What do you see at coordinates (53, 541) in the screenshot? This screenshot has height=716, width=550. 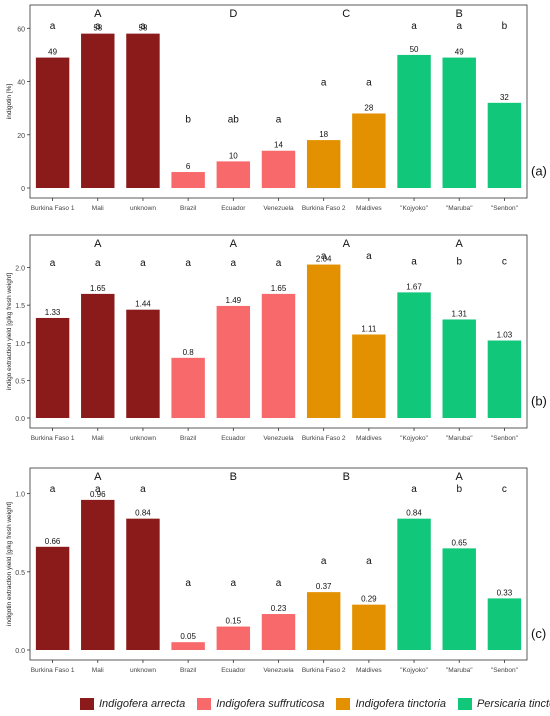 I see `bar-value-label: 0.66` at bounding box center [53, 541].